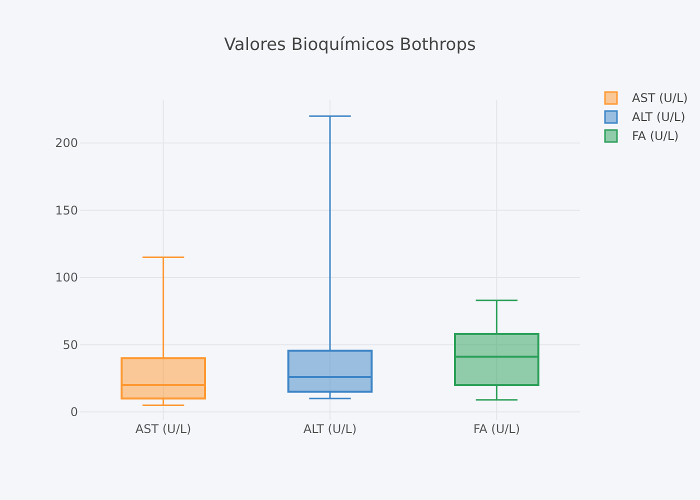  I want to click on x-tick-label: AST (U/L), so click(163, 429).